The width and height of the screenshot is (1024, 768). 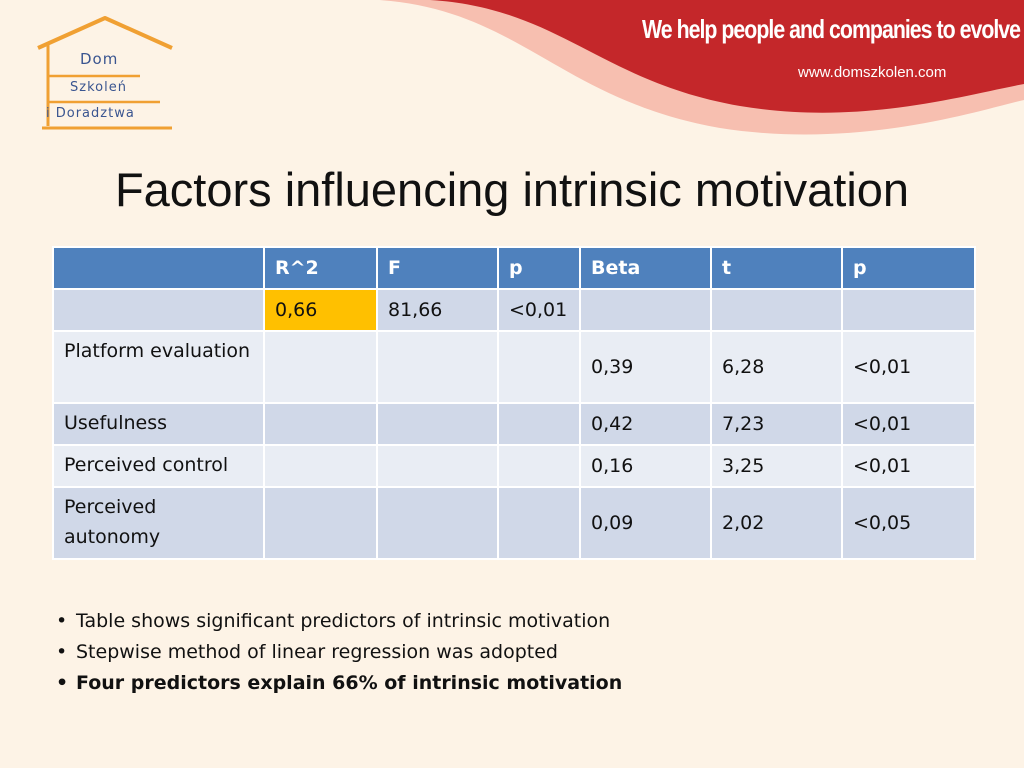 What do you see at coordinates (99, 59) in the screenshot?
I see `logo-line-1: Dom` at bounding box center [99, 59].